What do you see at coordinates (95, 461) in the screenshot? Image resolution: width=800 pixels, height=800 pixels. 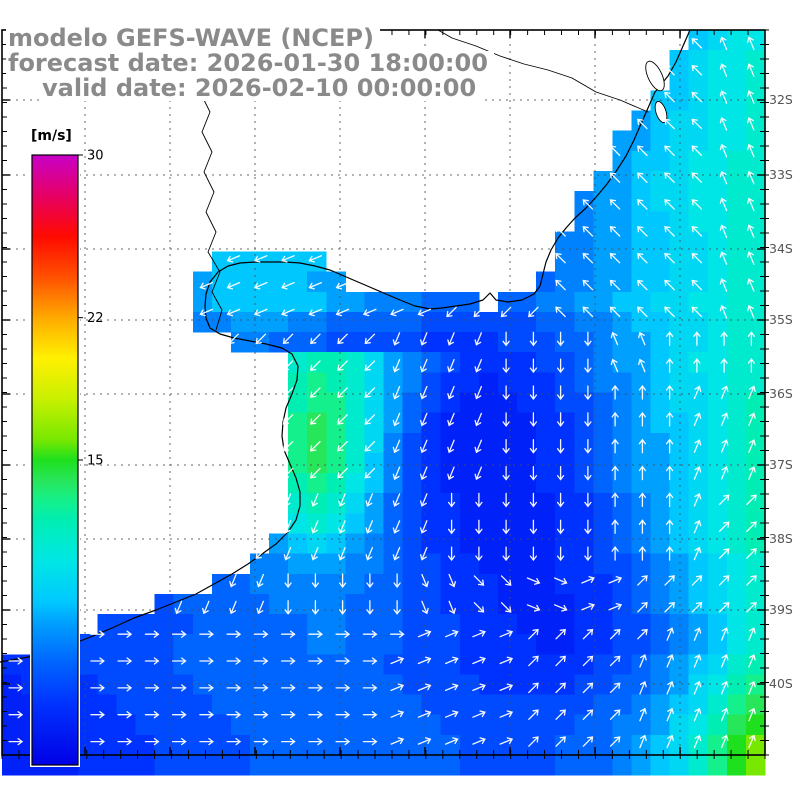 I see `colorbar-tick-label: 15` at bounding box center [95, 461].